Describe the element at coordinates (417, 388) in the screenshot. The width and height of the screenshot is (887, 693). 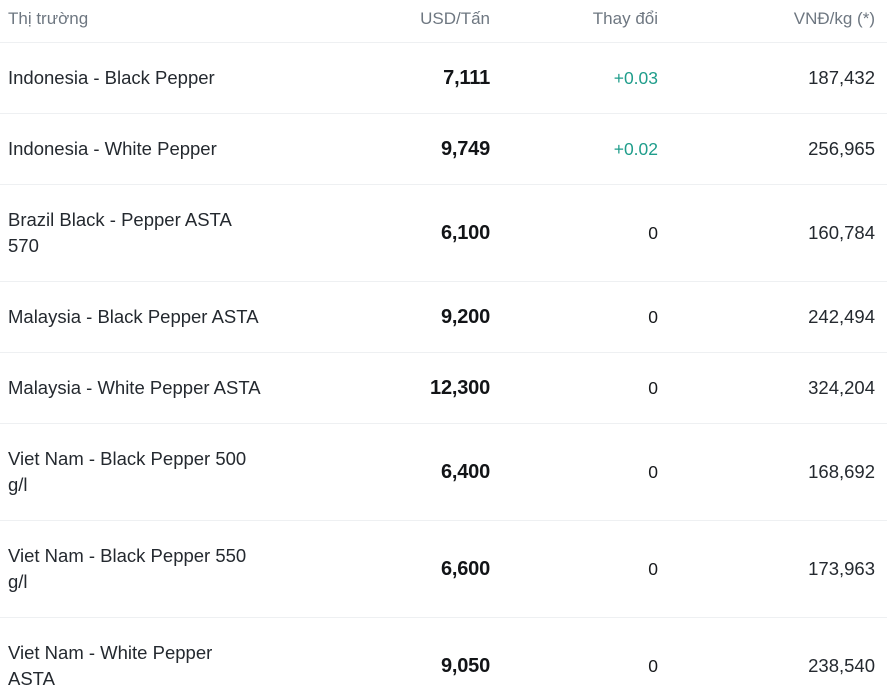
I see `usd-price-cell: 12,300` at that location.